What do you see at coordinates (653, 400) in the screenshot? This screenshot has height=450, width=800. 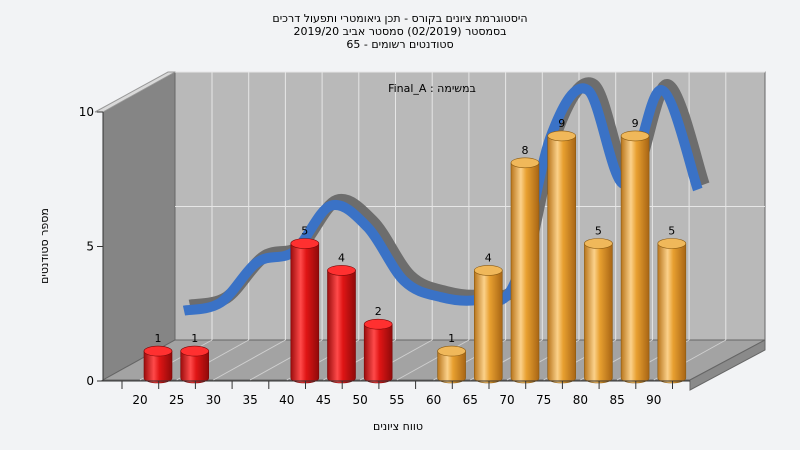 I see `x-tick-label: 90` at bounding box center [653, 400].